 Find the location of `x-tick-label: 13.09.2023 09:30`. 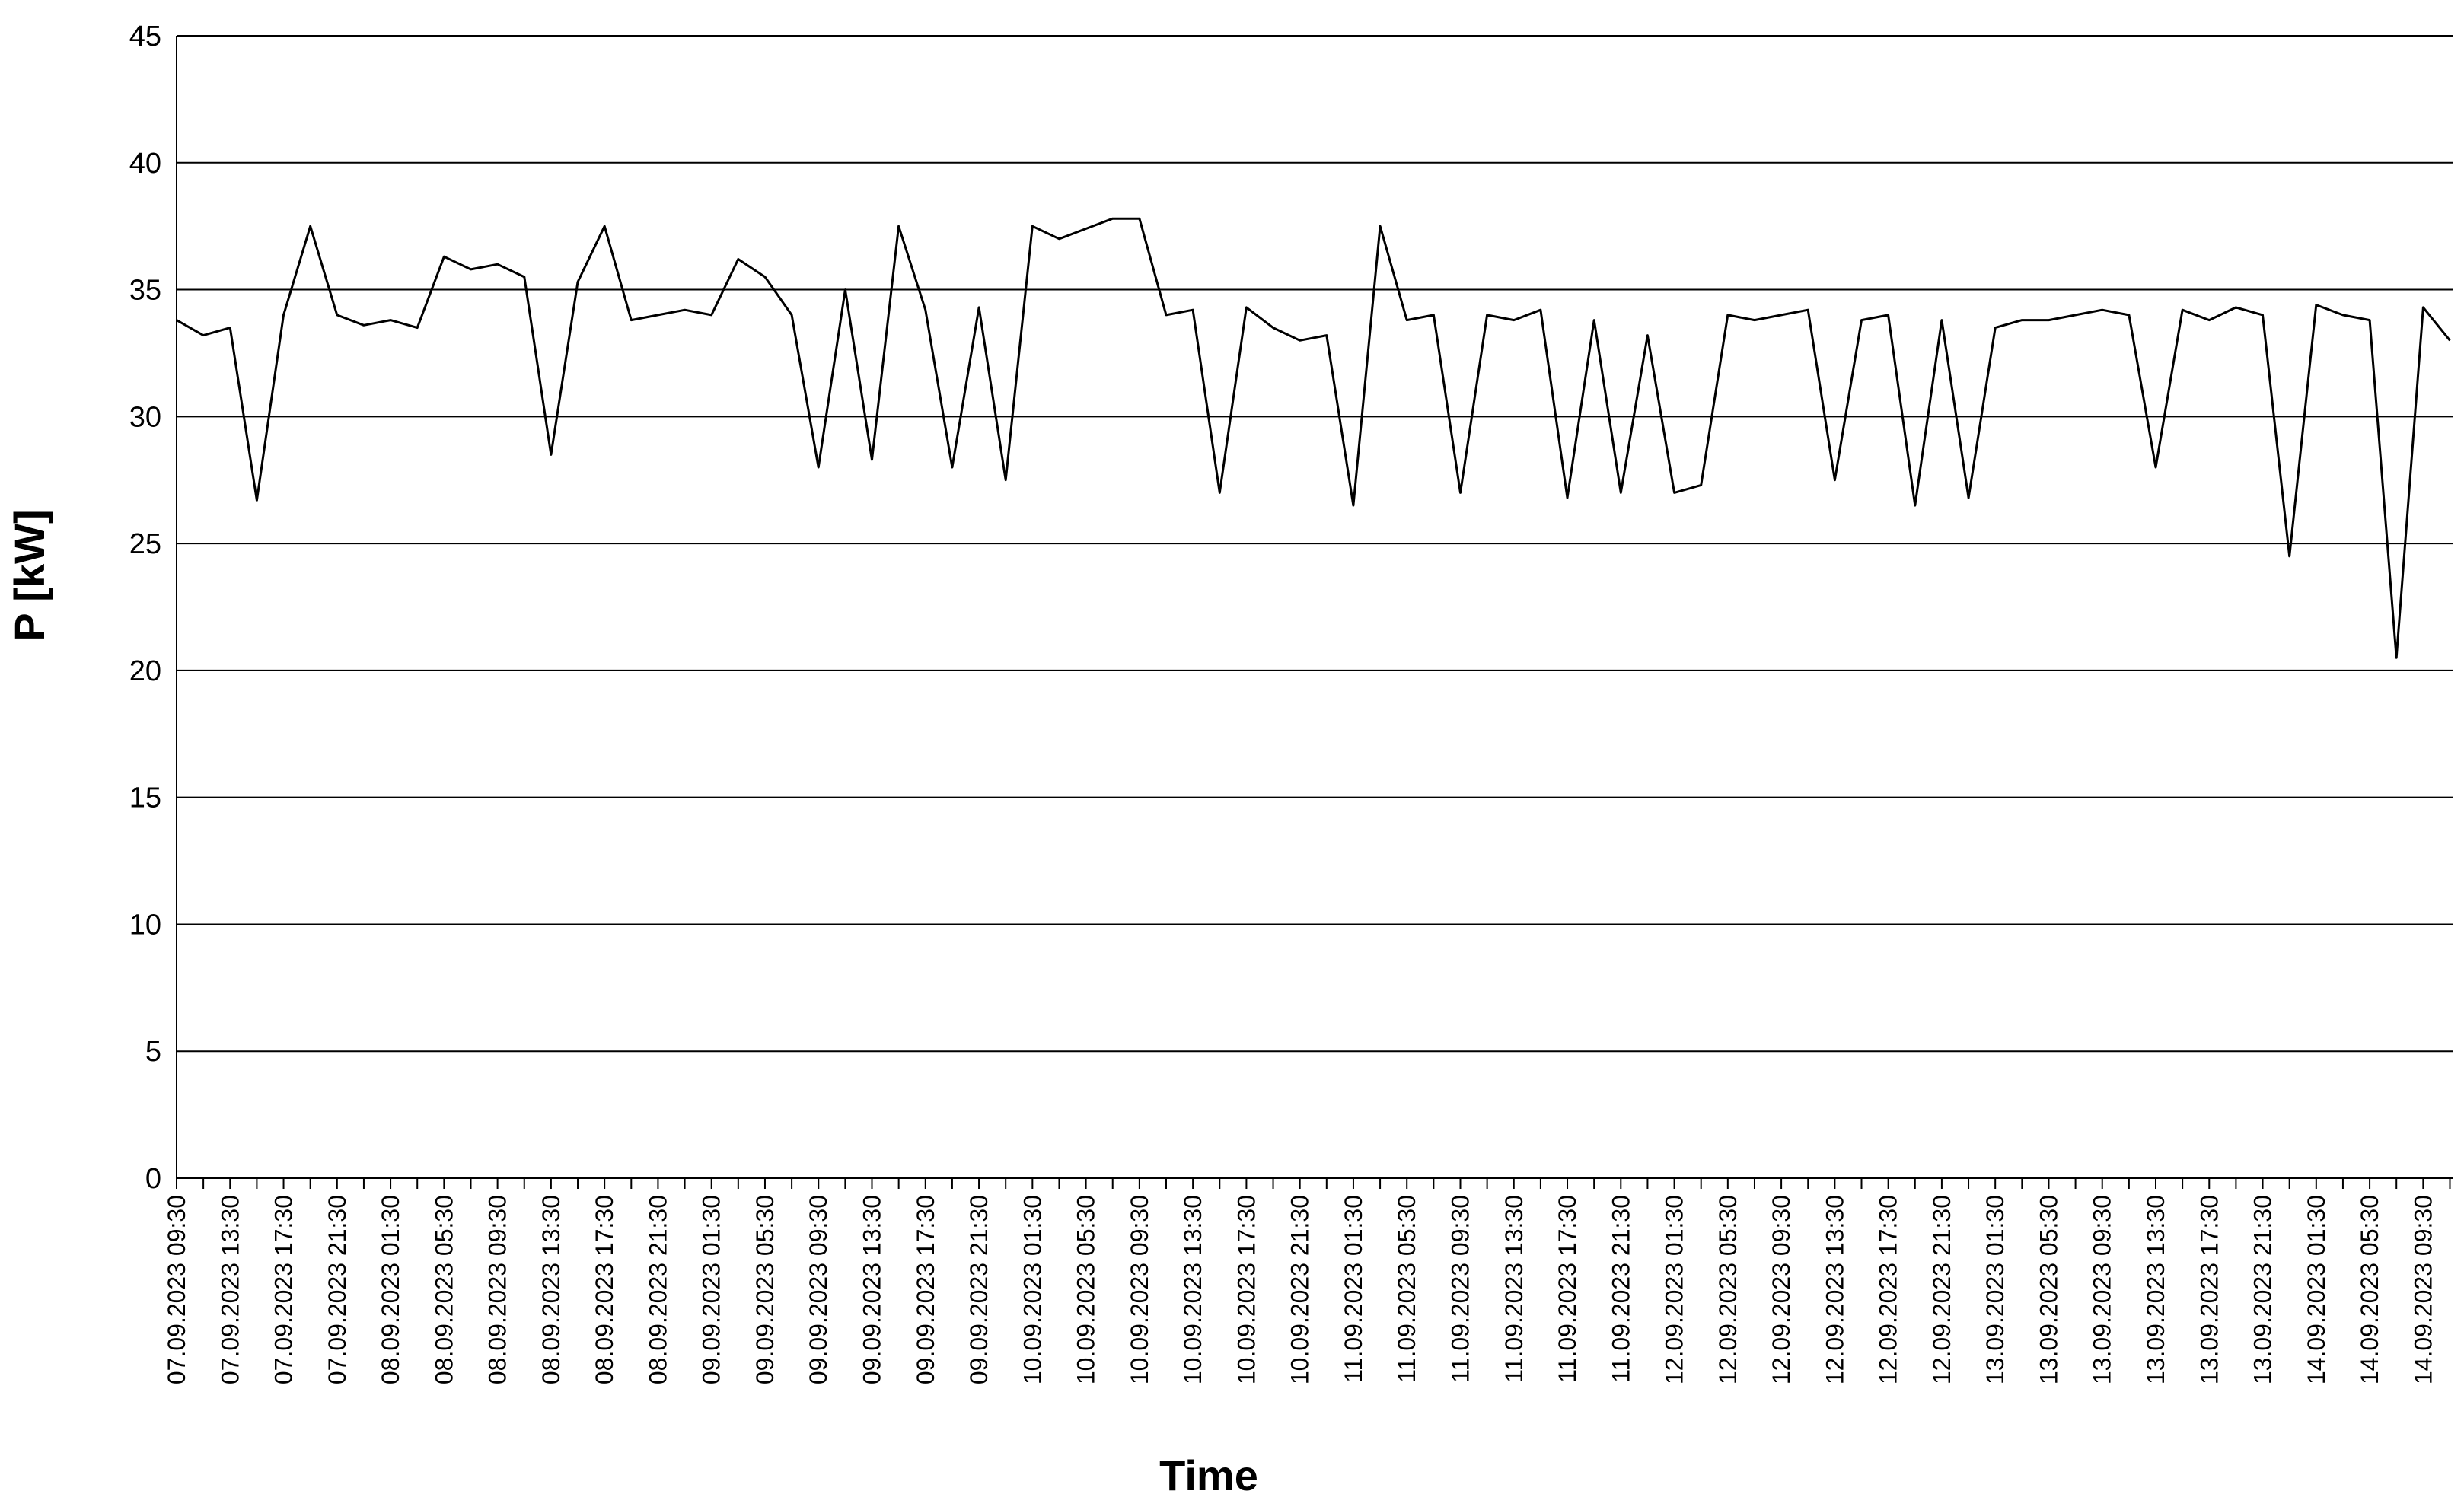

x-tick-label: 13.09.2023 09:30 is located at coordinates (2103, 1289).